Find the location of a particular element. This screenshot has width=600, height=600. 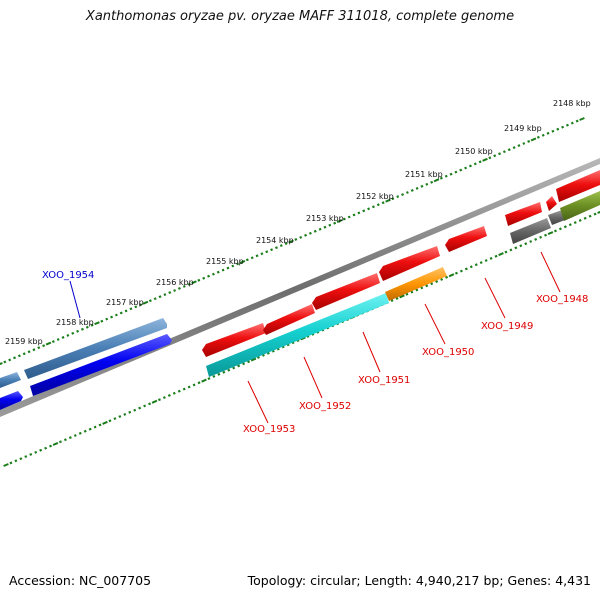

gene-label-xoo-1948: XOO_1948 is located at coordinates (562, 299).